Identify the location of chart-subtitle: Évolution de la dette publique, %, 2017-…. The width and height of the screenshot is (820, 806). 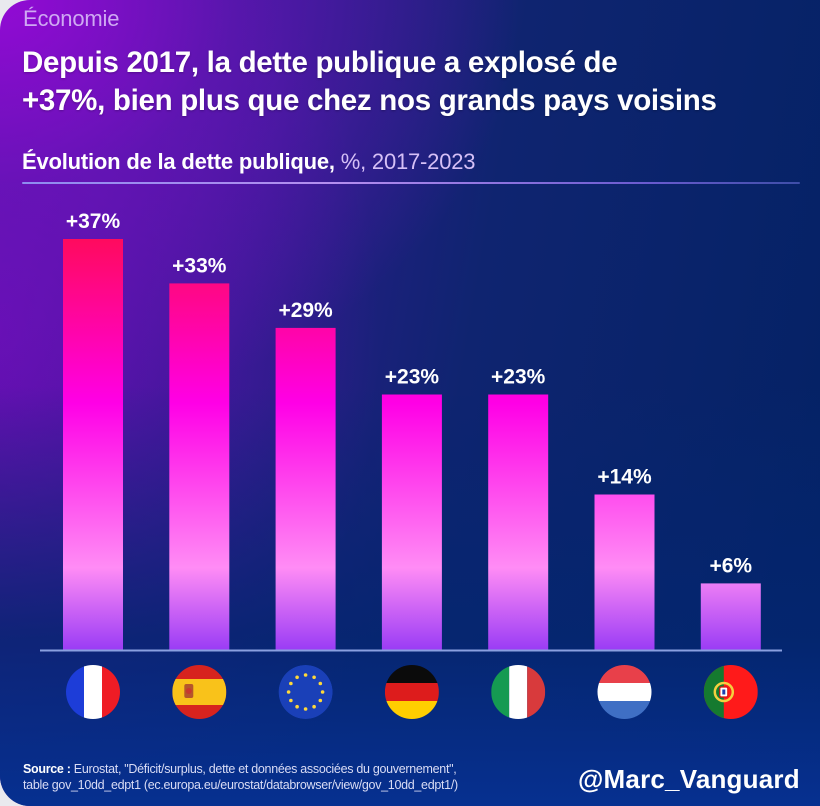
(249, 162).